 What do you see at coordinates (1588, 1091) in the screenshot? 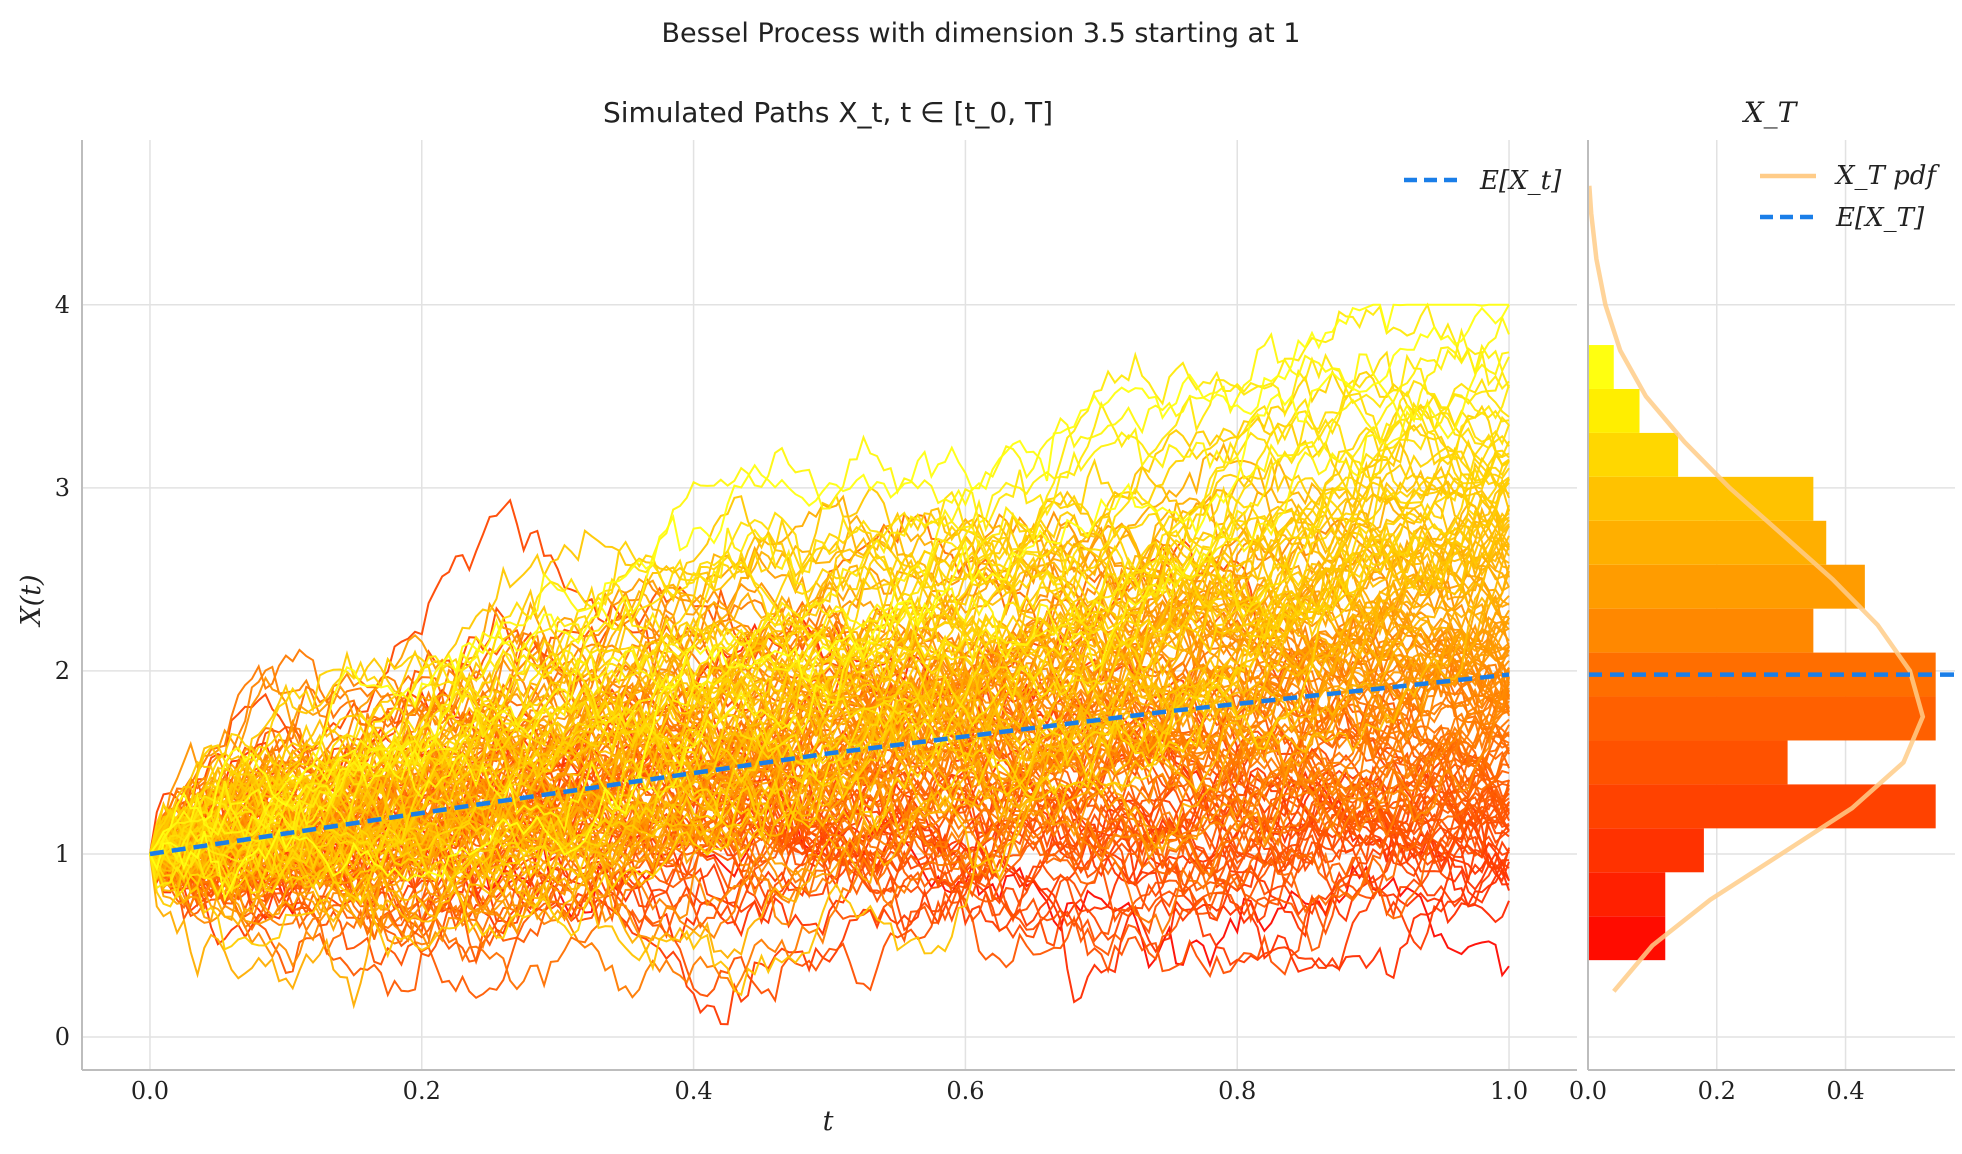
I see `terminal-x-tick-0: 0.0` at bounding box center [1588, 1091].